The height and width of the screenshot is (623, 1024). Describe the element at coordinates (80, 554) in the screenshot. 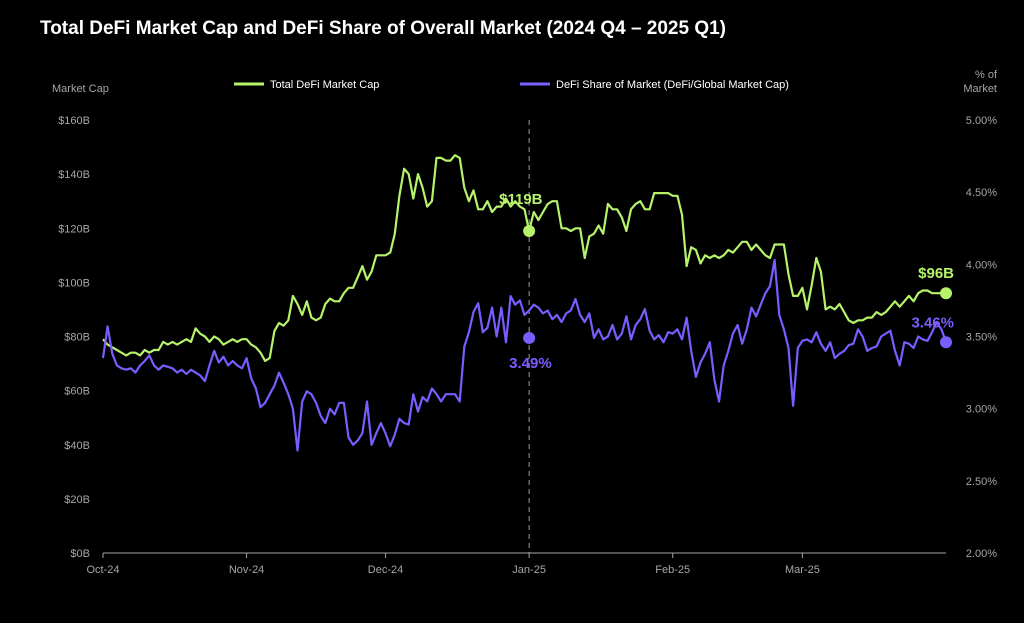

I see `y-left-tick-label: $0B` at that location.